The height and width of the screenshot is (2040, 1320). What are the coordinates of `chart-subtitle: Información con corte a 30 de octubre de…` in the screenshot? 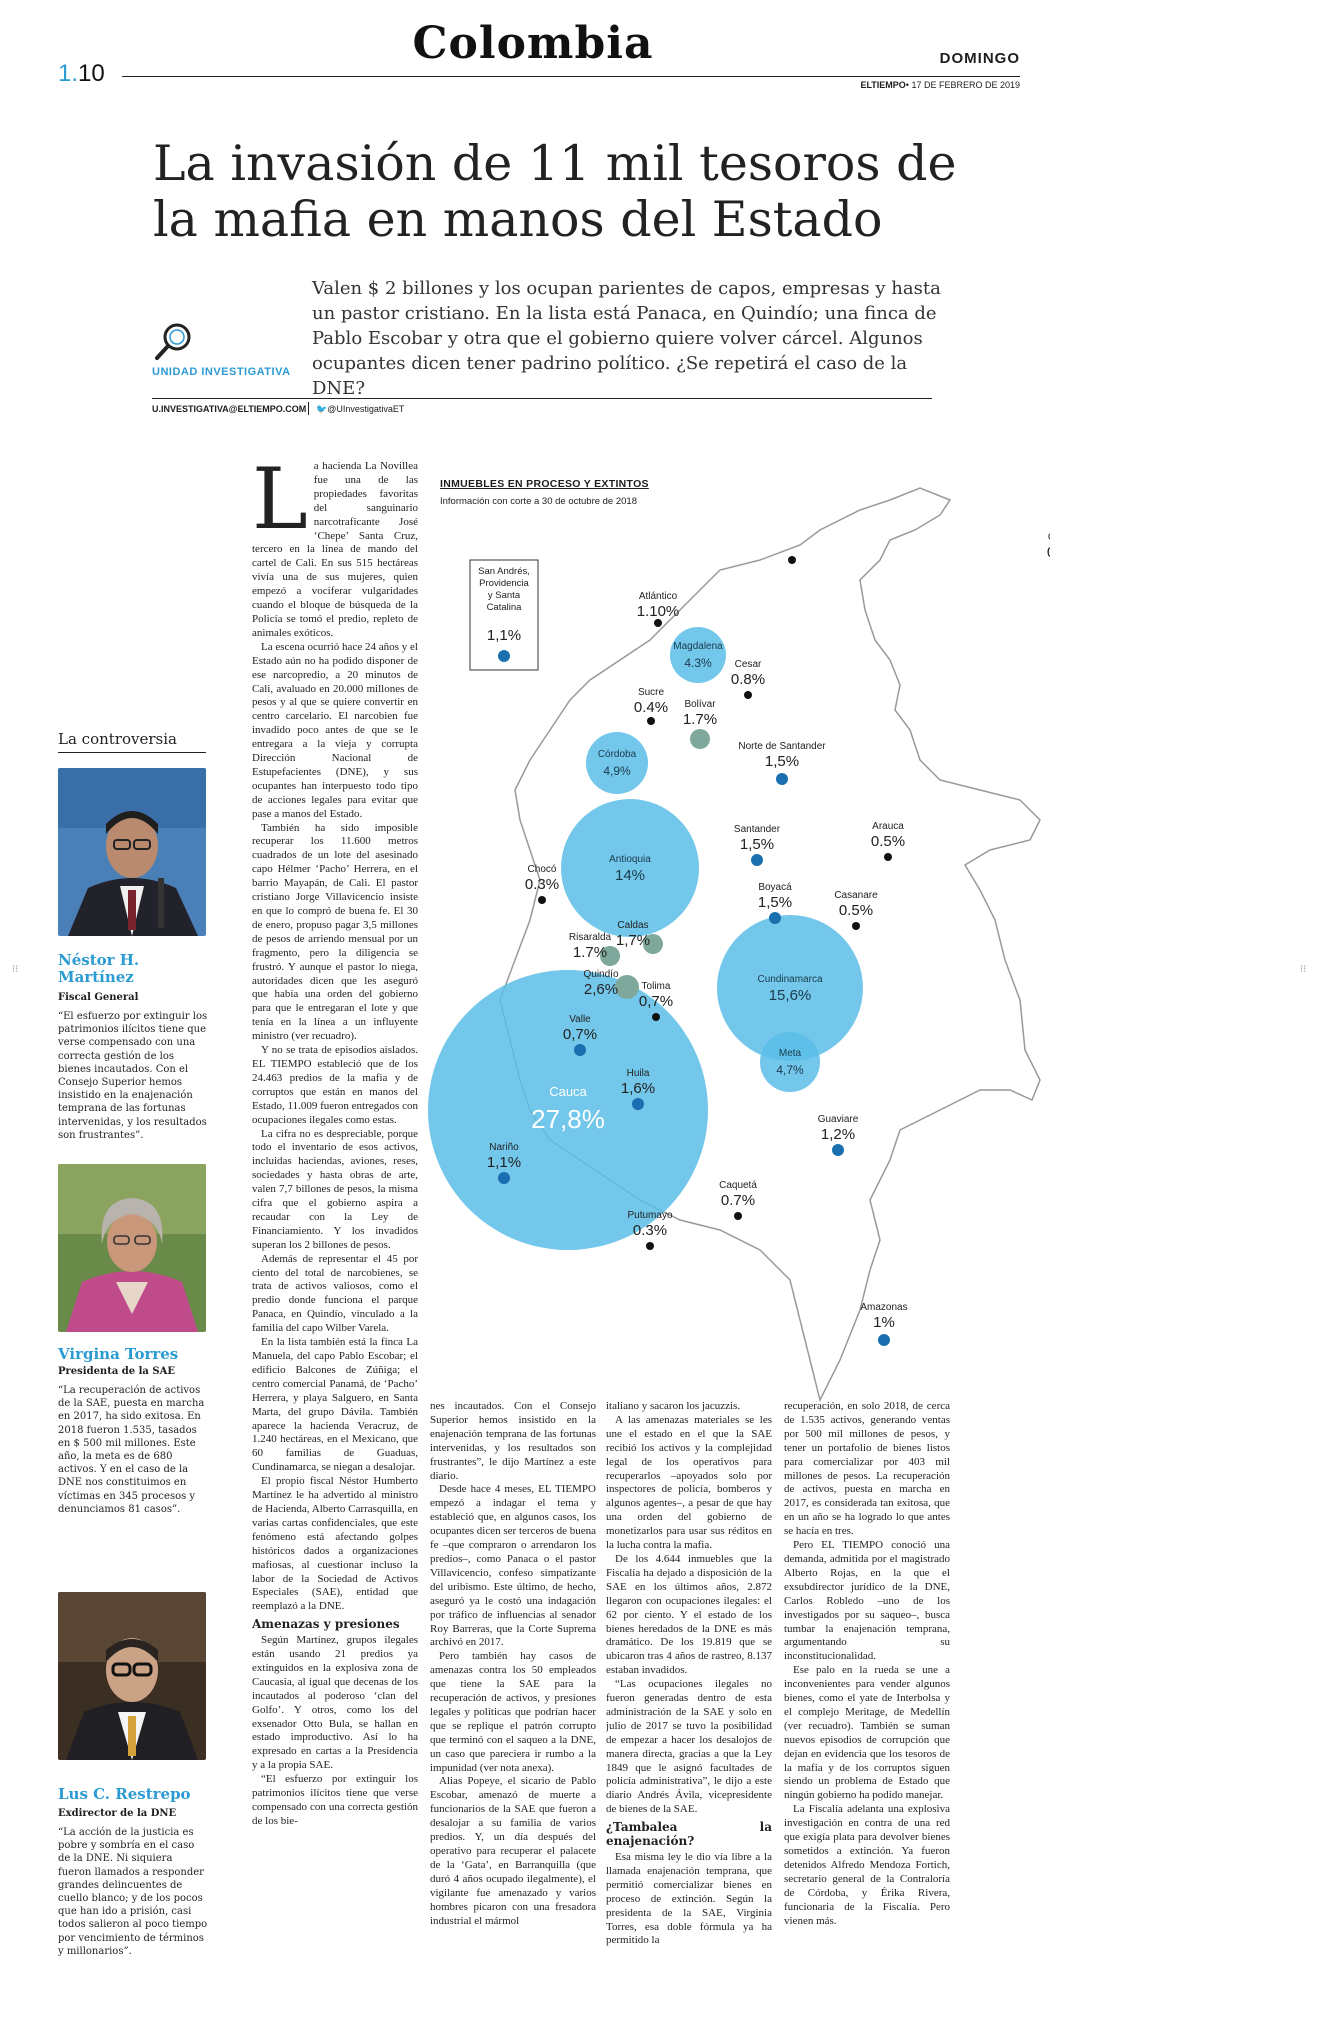 It's located at (538, 501).